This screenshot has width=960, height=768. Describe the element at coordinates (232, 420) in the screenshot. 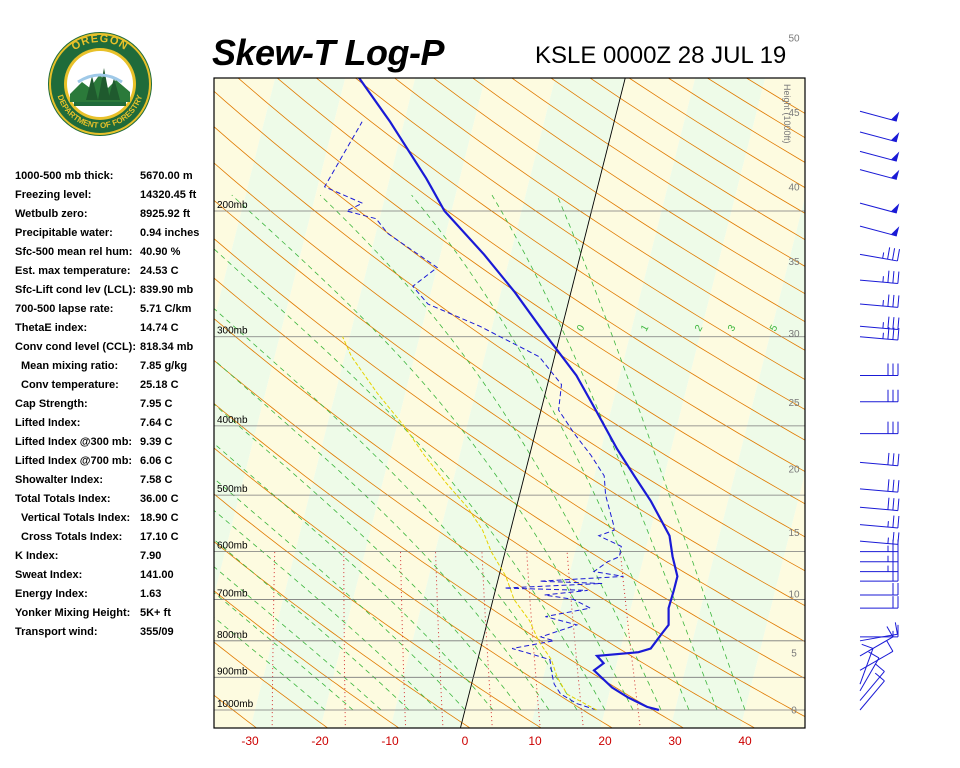

I see `pressure-label: 400mb` at that location.